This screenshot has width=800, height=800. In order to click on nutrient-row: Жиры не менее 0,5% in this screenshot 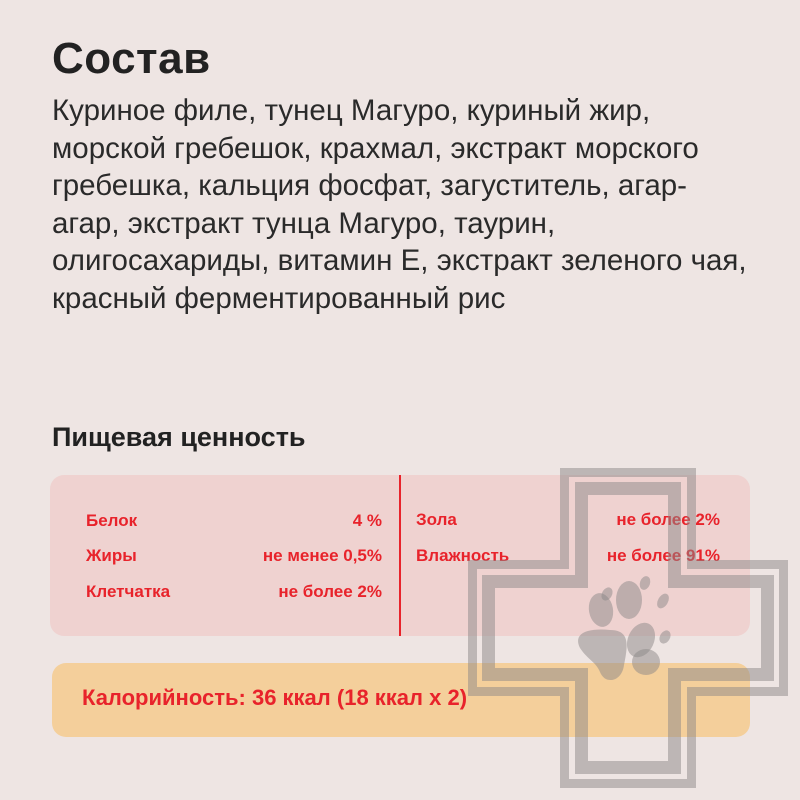, I will do `click(234, 556)`.